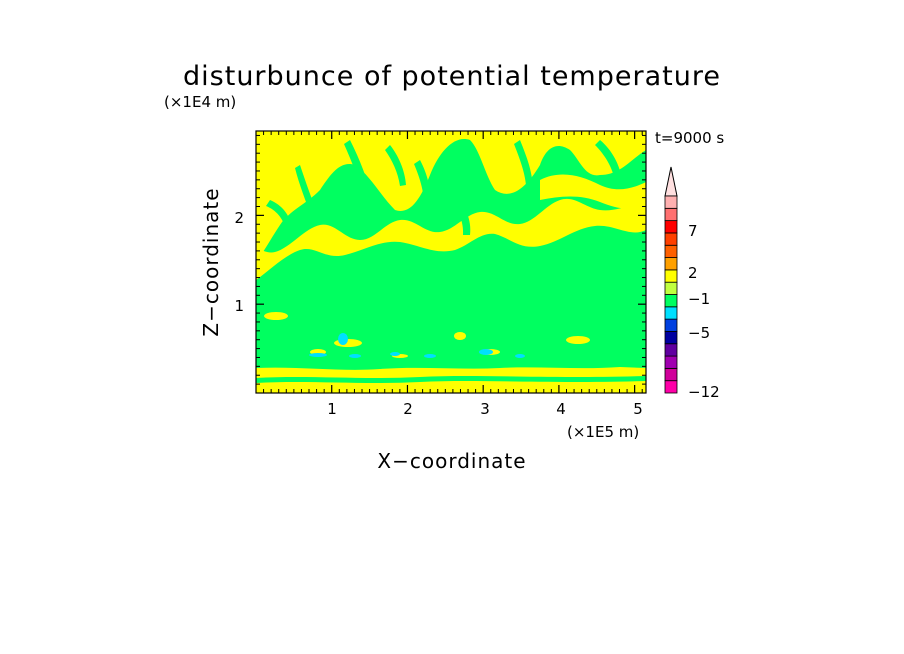 This screenshot has width=904, height=654. Describe the element at coordinates (485, 409) in the screenshot. I see `x-tick-label: 3` at that location.